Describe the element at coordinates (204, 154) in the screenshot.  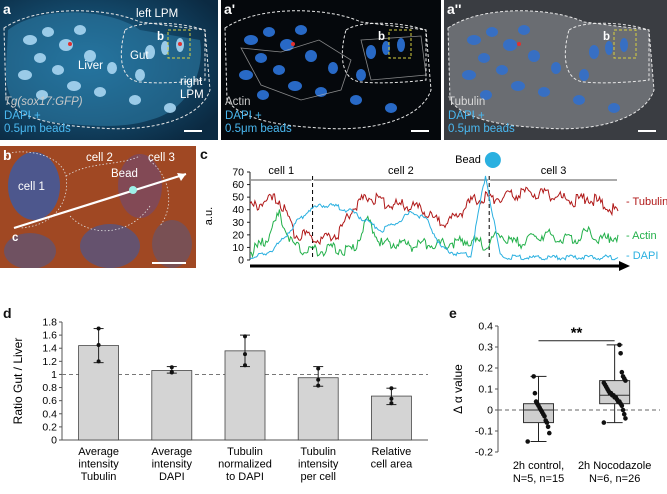
I see `panel-c-label: c` at that location.